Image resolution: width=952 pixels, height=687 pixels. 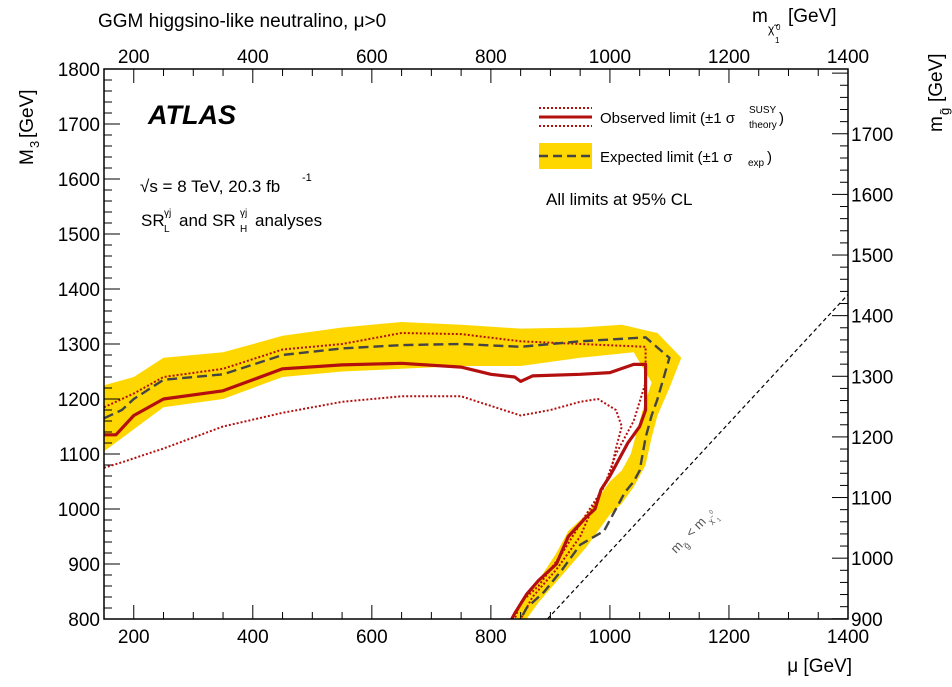 I want to click on svg-text: Expected limit (±1 σ, so click(x=666, y=157).